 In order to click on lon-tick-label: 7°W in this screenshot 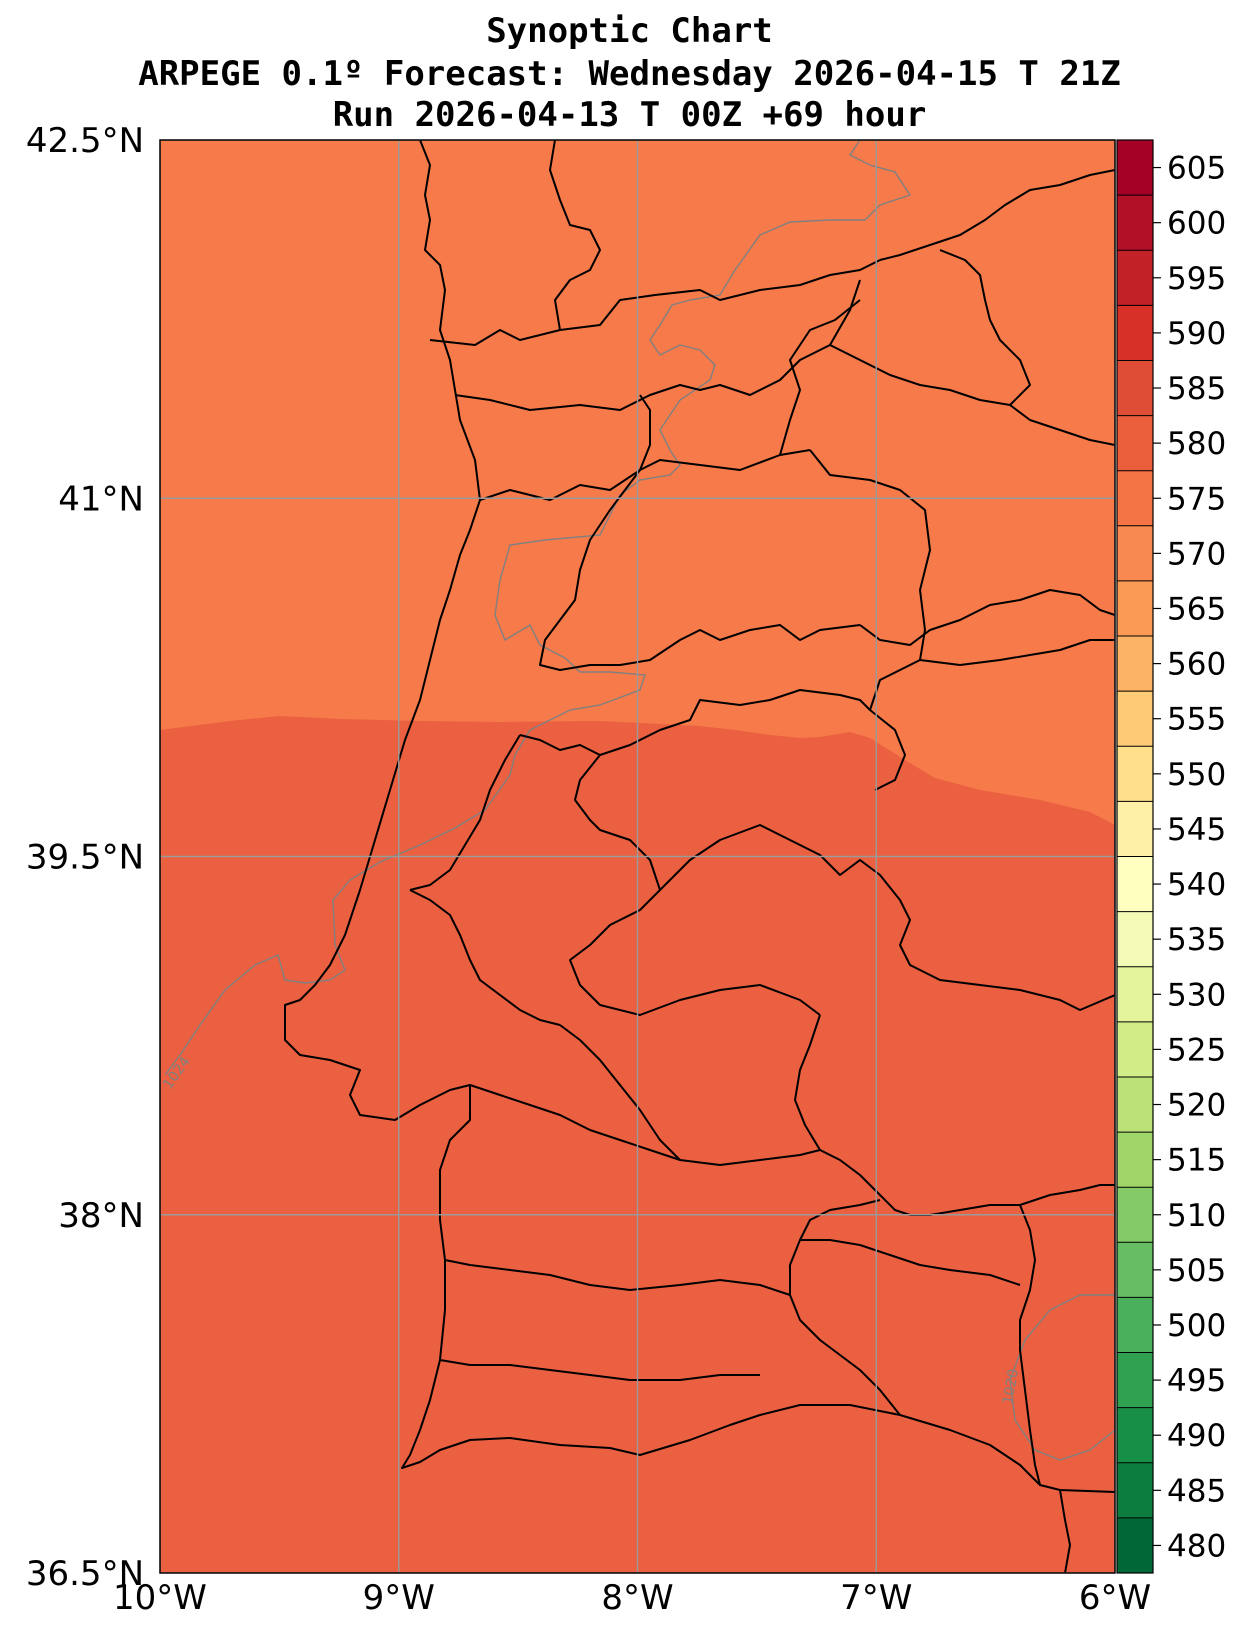, I will do `click(876, 1598)`.